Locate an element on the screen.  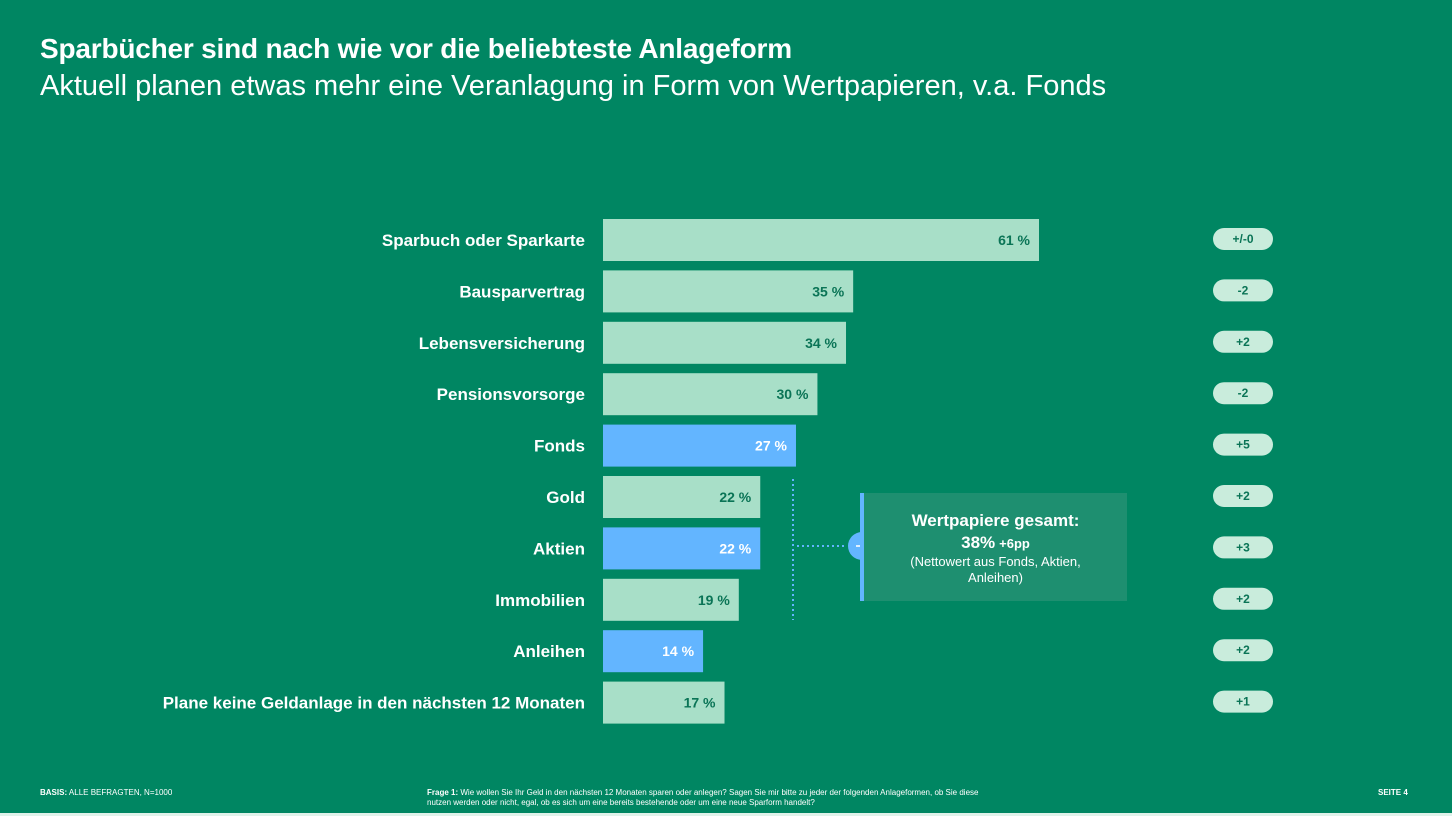
bottom-strip is located at coordinates (726, 814).